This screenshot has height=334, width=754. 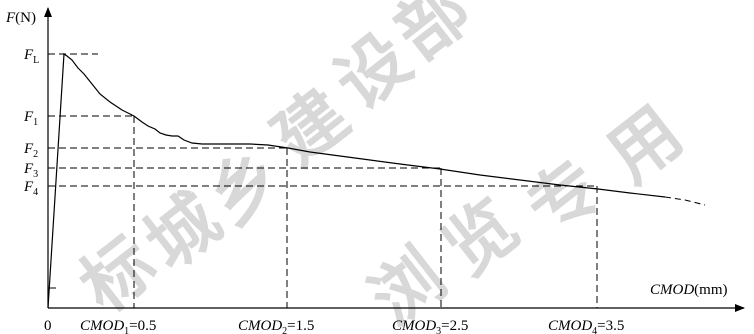 I want to click on y-axis-label: F(N), so click(x=20, y=18).